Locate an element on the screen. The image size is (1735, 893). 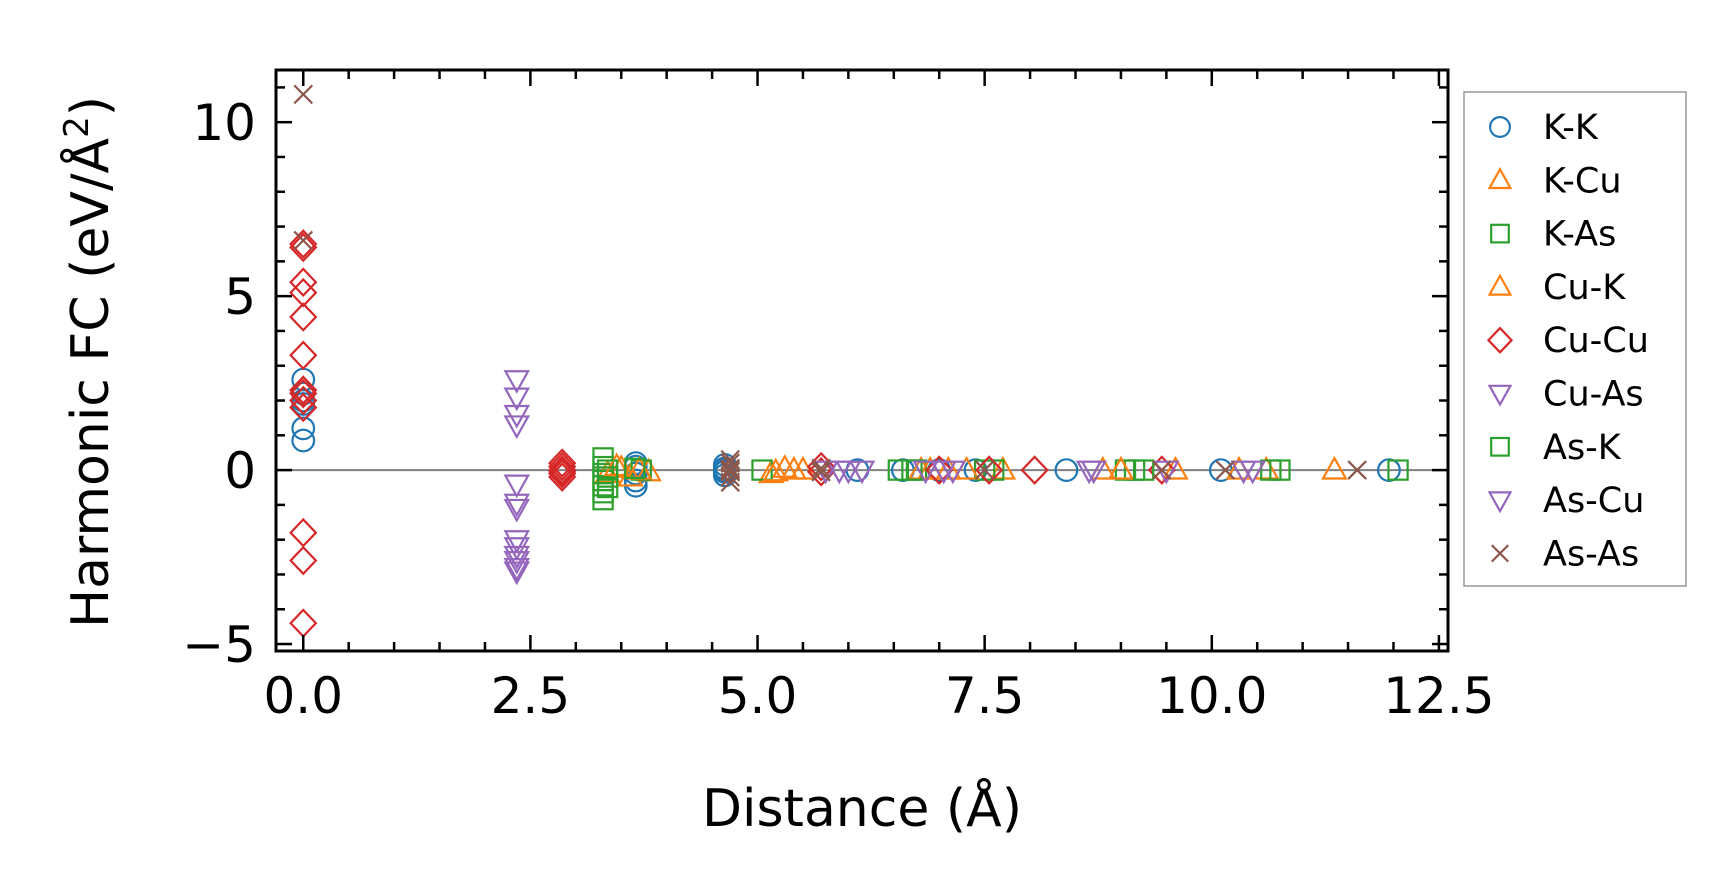
legend-label: K-As is located at coordinates (1579, 235).